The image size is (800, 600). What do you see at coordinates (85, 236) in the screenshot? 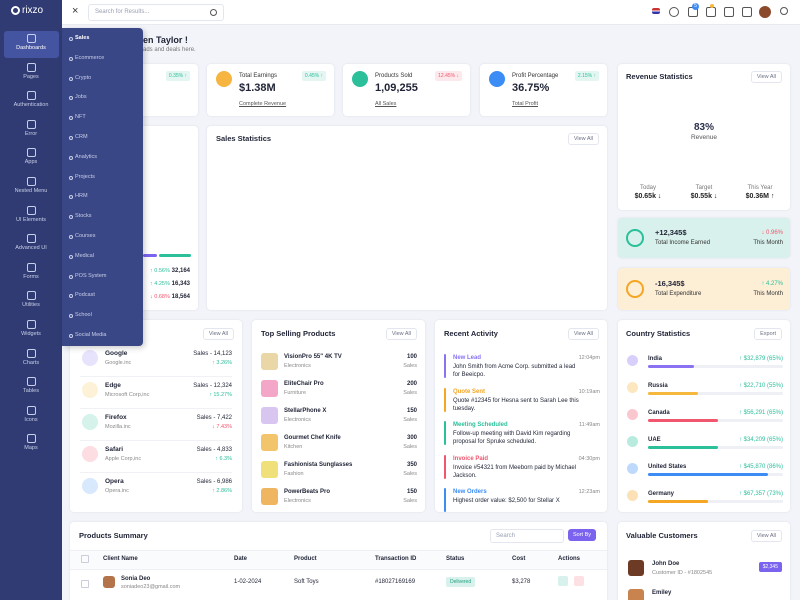
I see `submenu-item: Courses` at bounding box center [85, 236].